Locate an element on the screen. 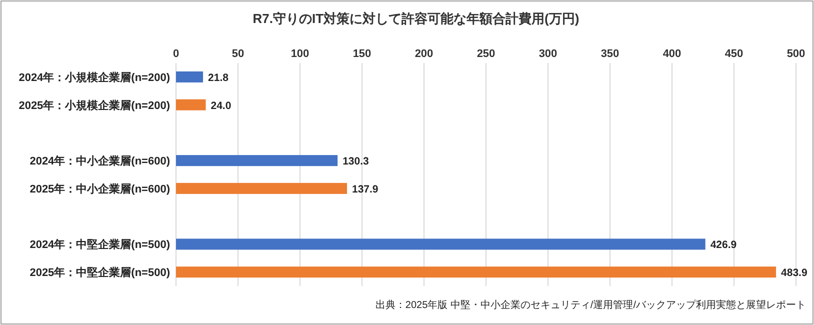 The width and height of the screenshot is (814, 325). ytick: 2025年：中堅企業層(n=500) is located at coordinates (100, 273).